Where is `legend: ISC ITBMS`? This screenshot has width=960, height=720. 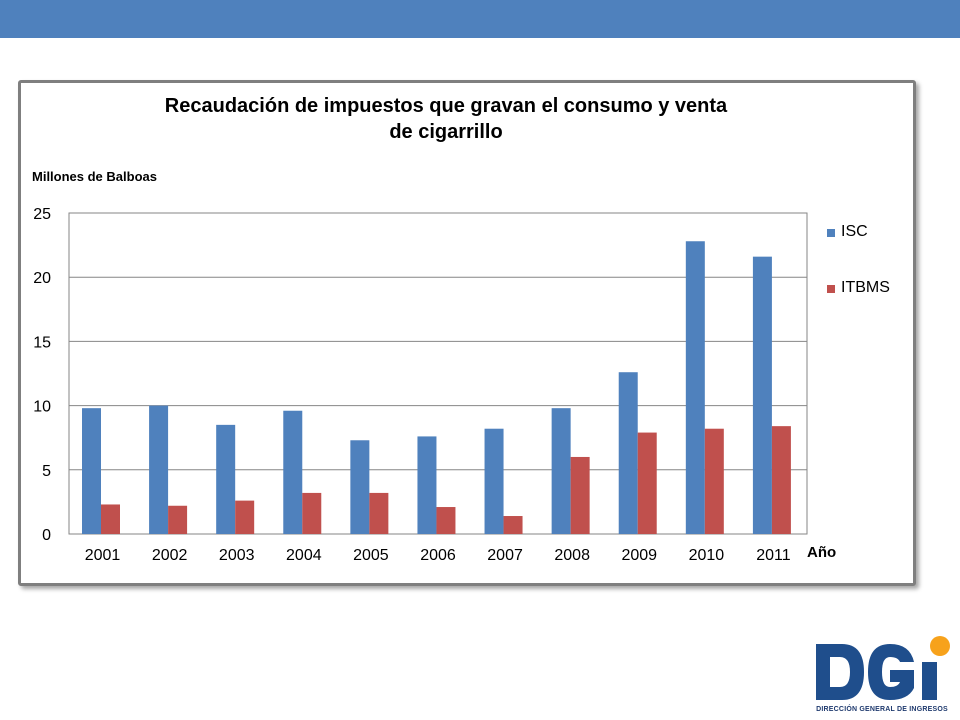 legend: ISC ITBMS is located at coordinates (867, 279).